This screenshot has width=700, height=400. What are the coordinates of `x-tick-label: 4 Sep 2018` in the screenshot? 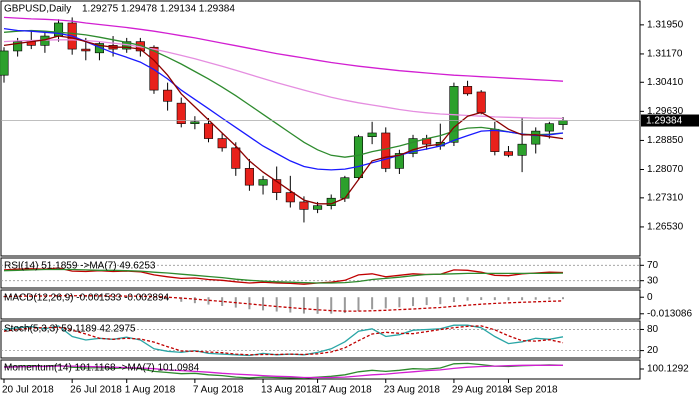 It's located at (532, 390).